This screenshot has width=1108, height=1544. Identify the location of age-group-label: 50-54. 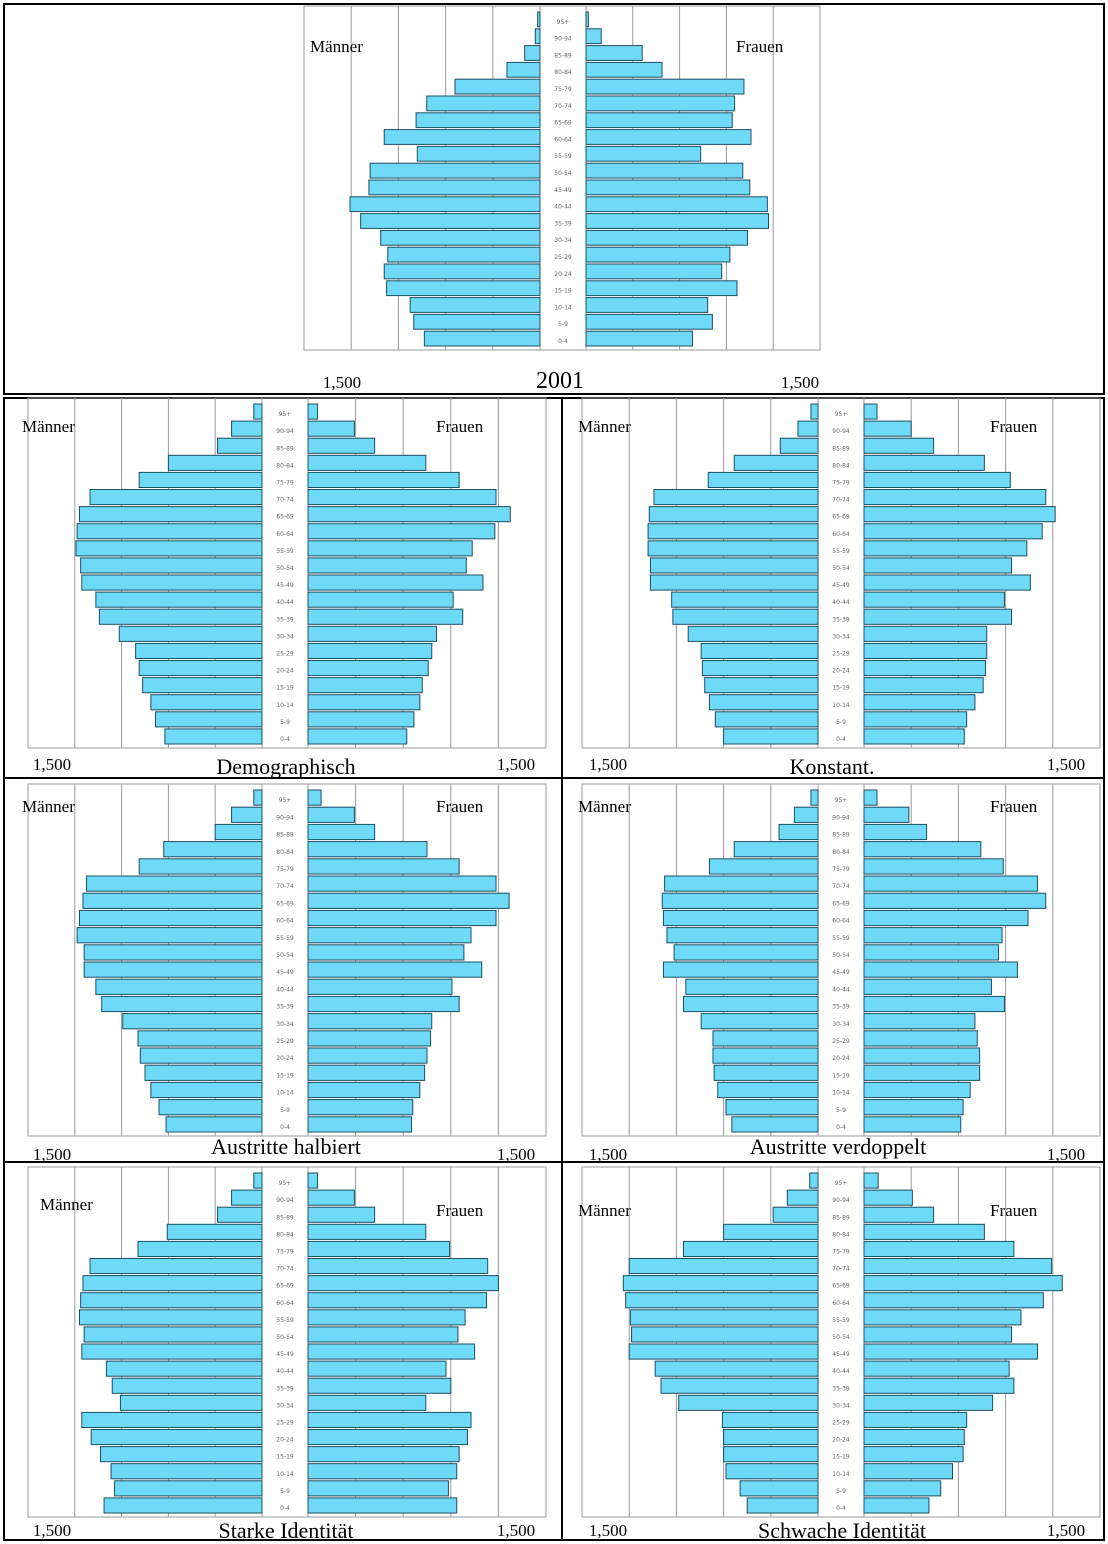
(285, 955).